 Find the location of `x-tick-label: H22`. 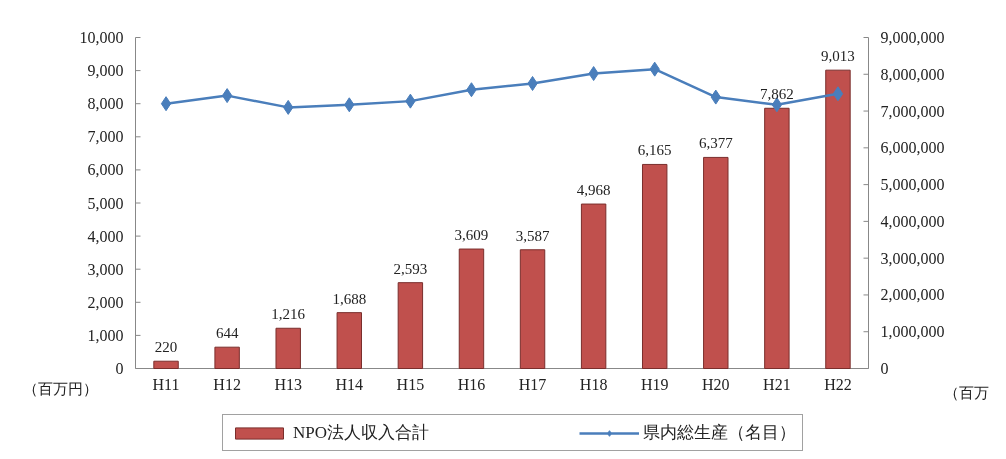

x-tick-label: H22 is located at coordinates (838, 384).